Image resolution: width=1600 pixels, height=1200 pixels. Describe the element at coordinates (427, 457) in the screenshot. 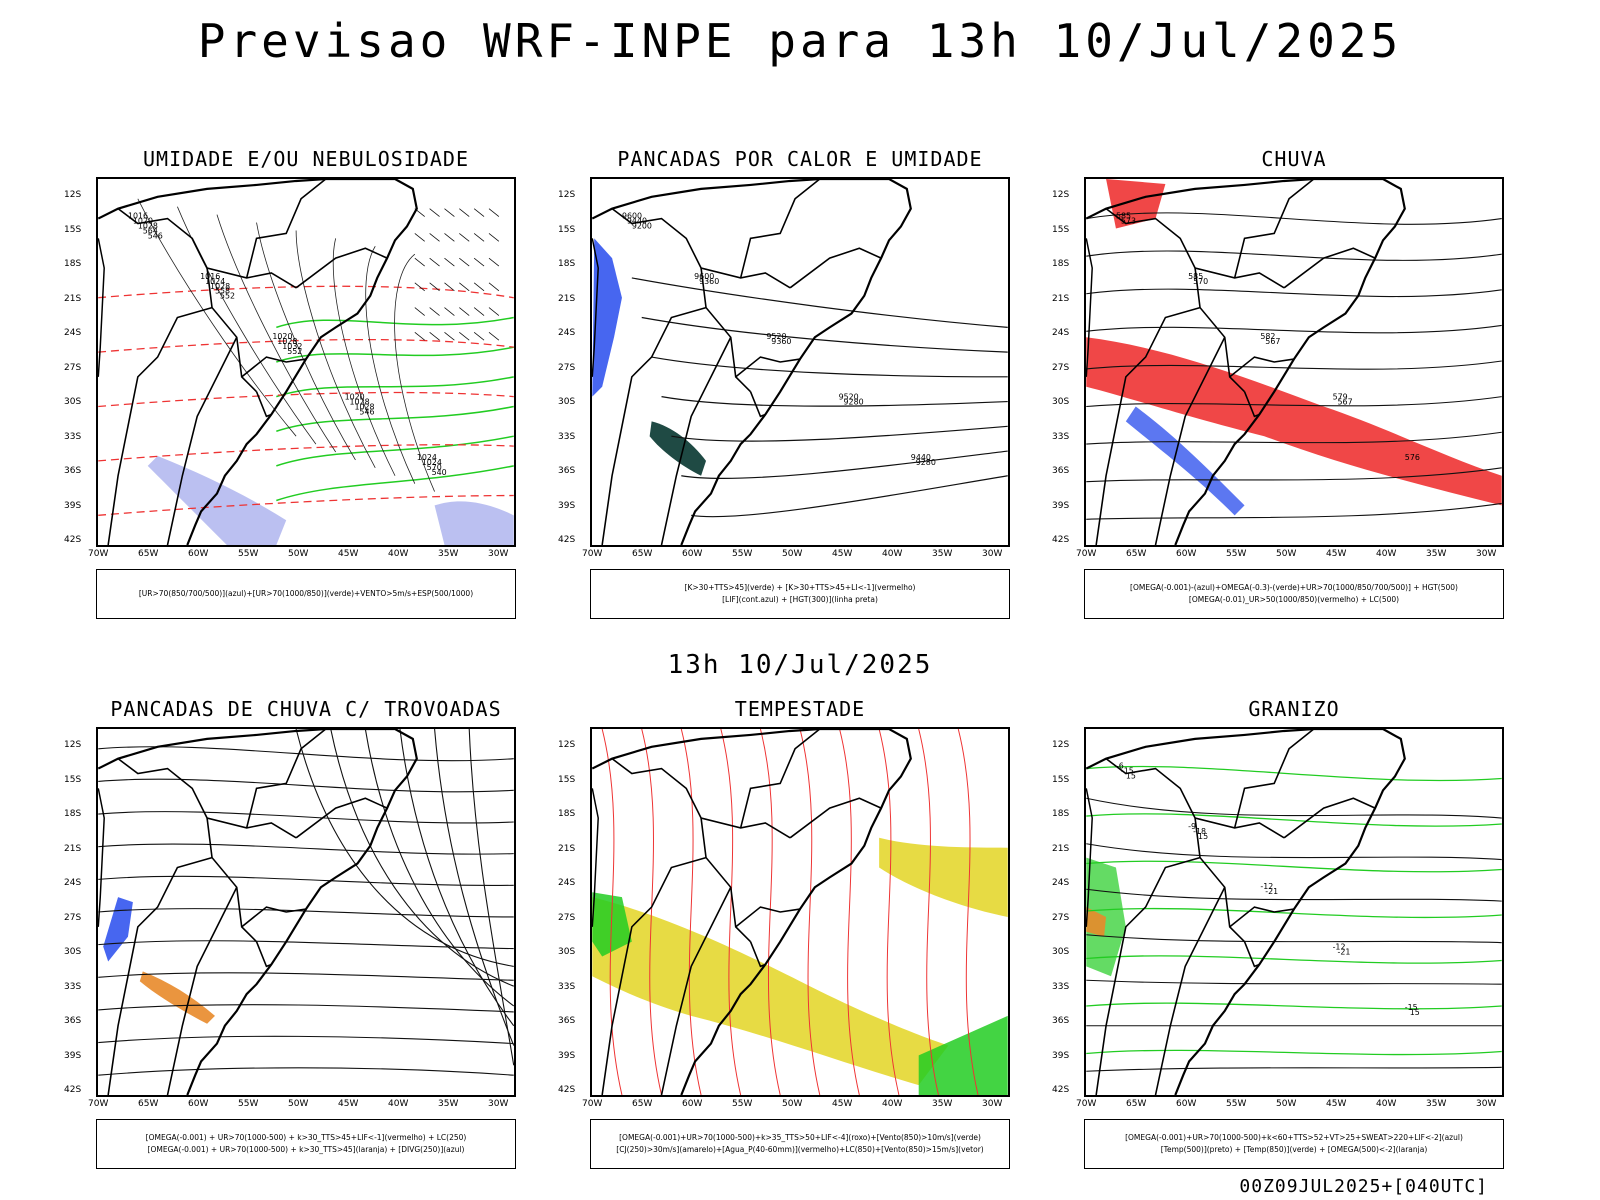

I see `contour-label: 1024` at that location.